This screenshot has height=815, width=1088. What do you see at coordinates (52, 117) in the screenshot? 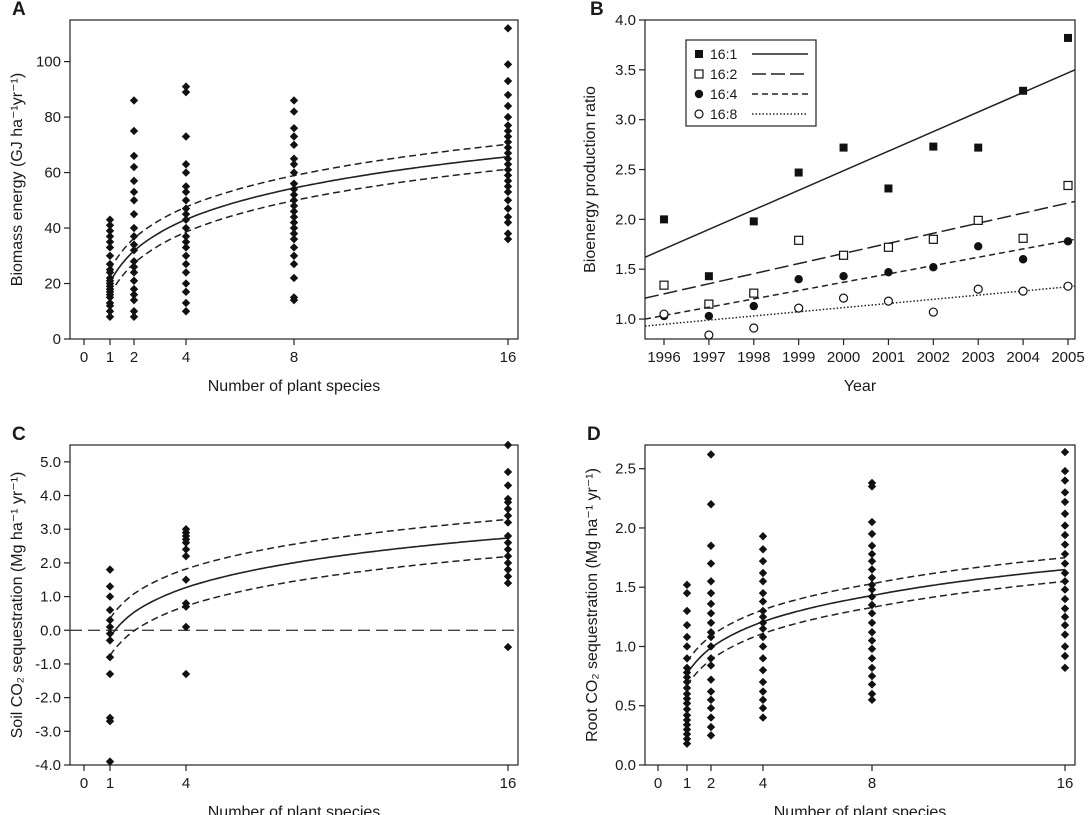
I see `y-tick-label: 80` at bounding box center [52, 117].